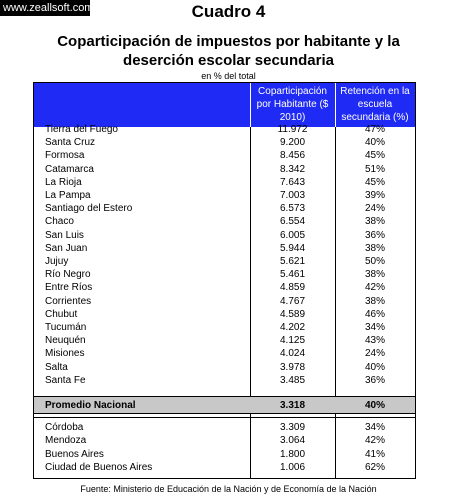 The image size is (457, 500). I want to click on coparticipacion-value: 4.024, so click(292, 354).